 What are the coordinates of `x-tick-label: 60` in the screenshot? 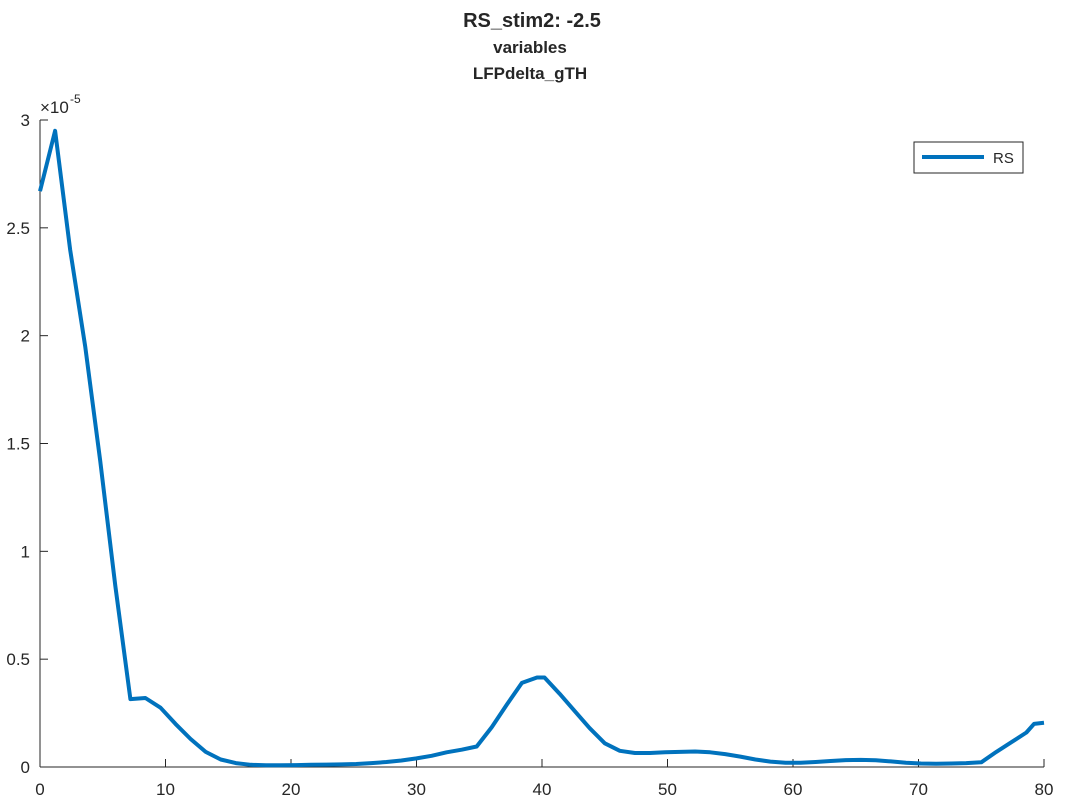 It's located at (793, 789).